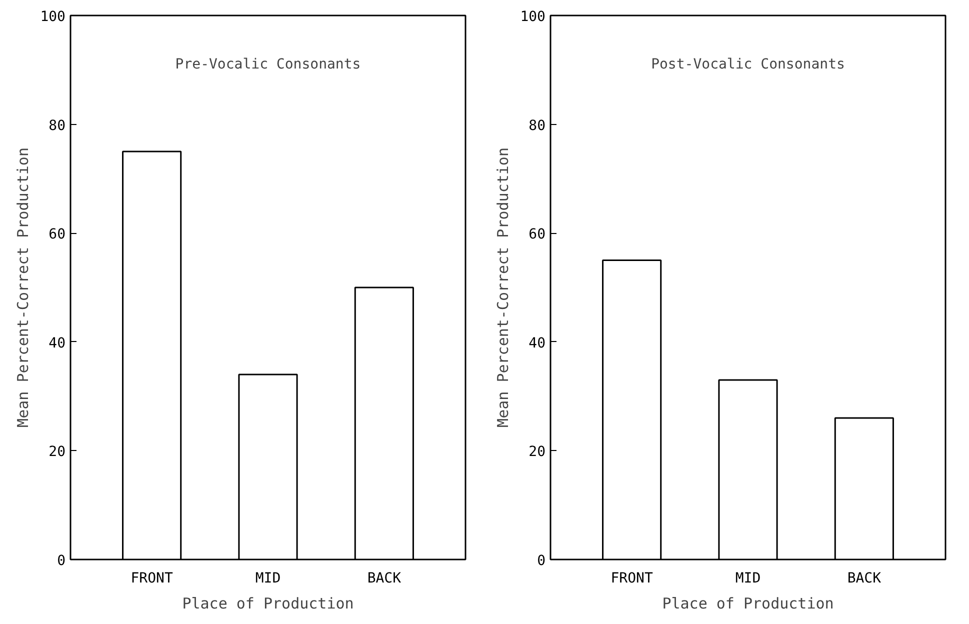 This screenshot has height=624, width=969. I want to click on text: Post-Vocalic Consonants, so click(748, 64).